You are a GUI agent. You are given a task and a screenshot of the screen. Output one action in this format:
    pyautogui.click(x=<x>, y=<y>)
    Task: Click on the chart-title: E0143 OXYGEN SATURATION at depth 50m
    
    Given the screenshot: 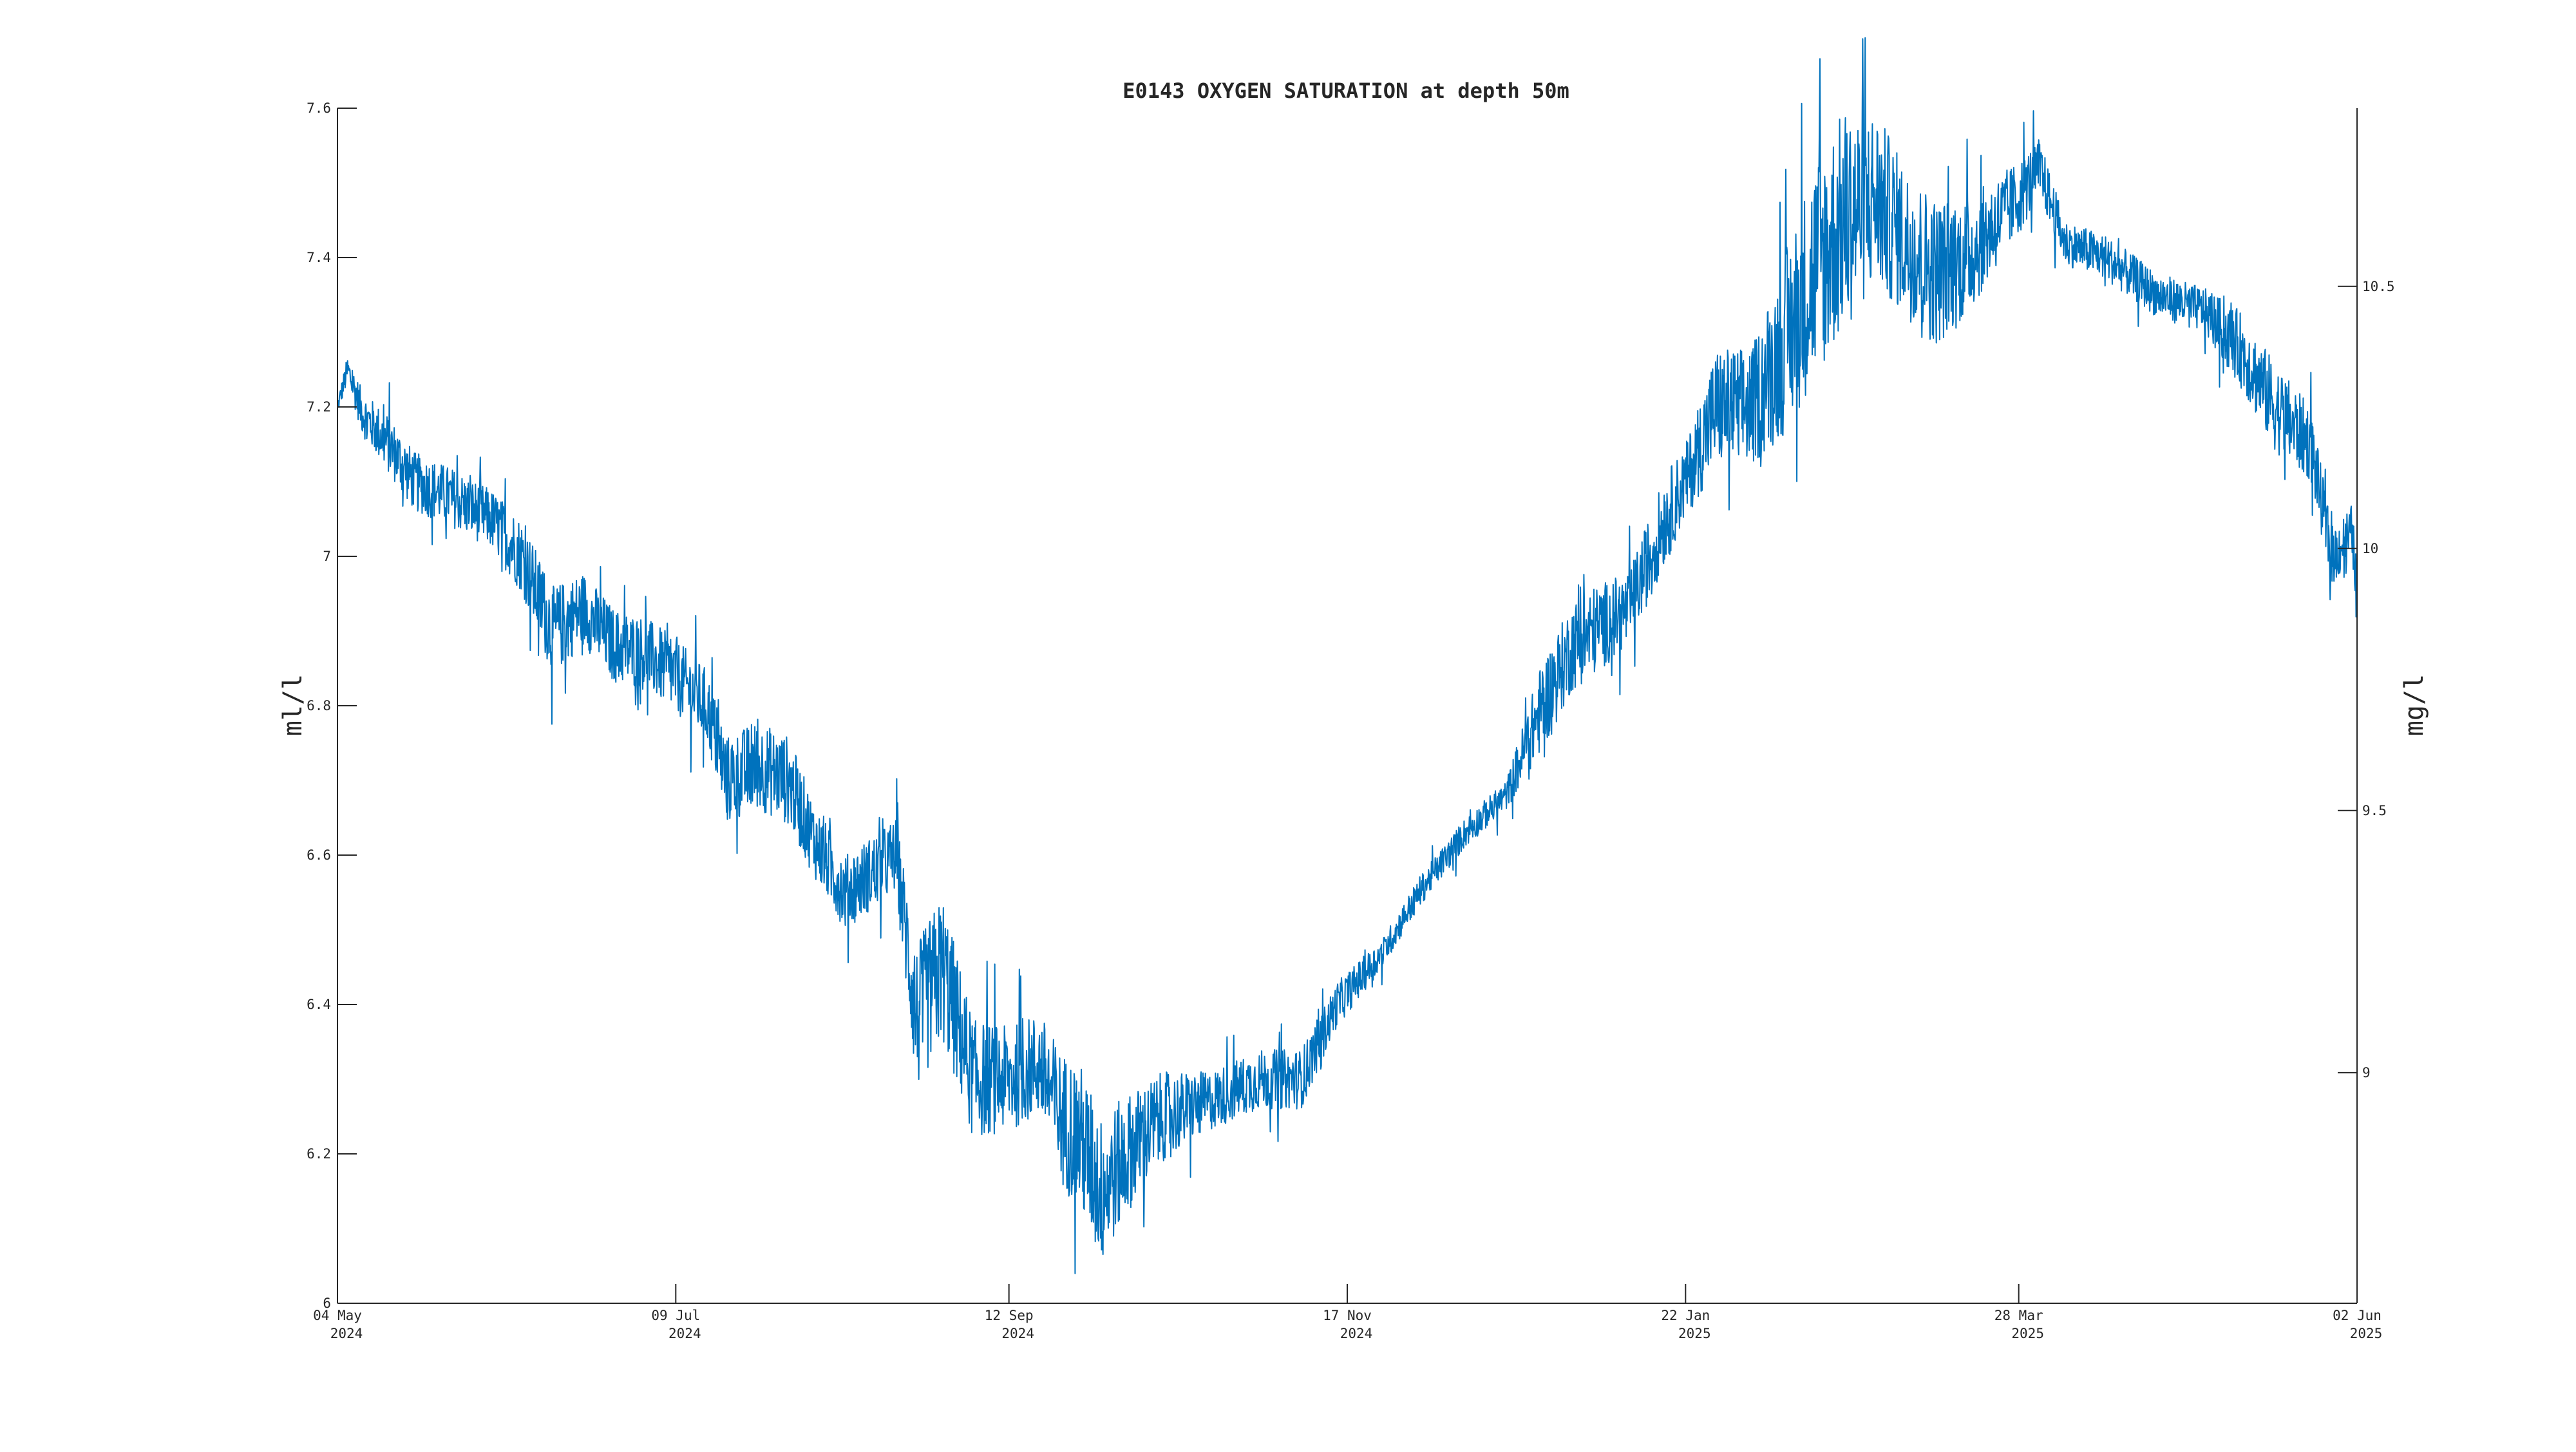 What is the action you would take?
    pyautogui.click(x=1345, y=91)
    